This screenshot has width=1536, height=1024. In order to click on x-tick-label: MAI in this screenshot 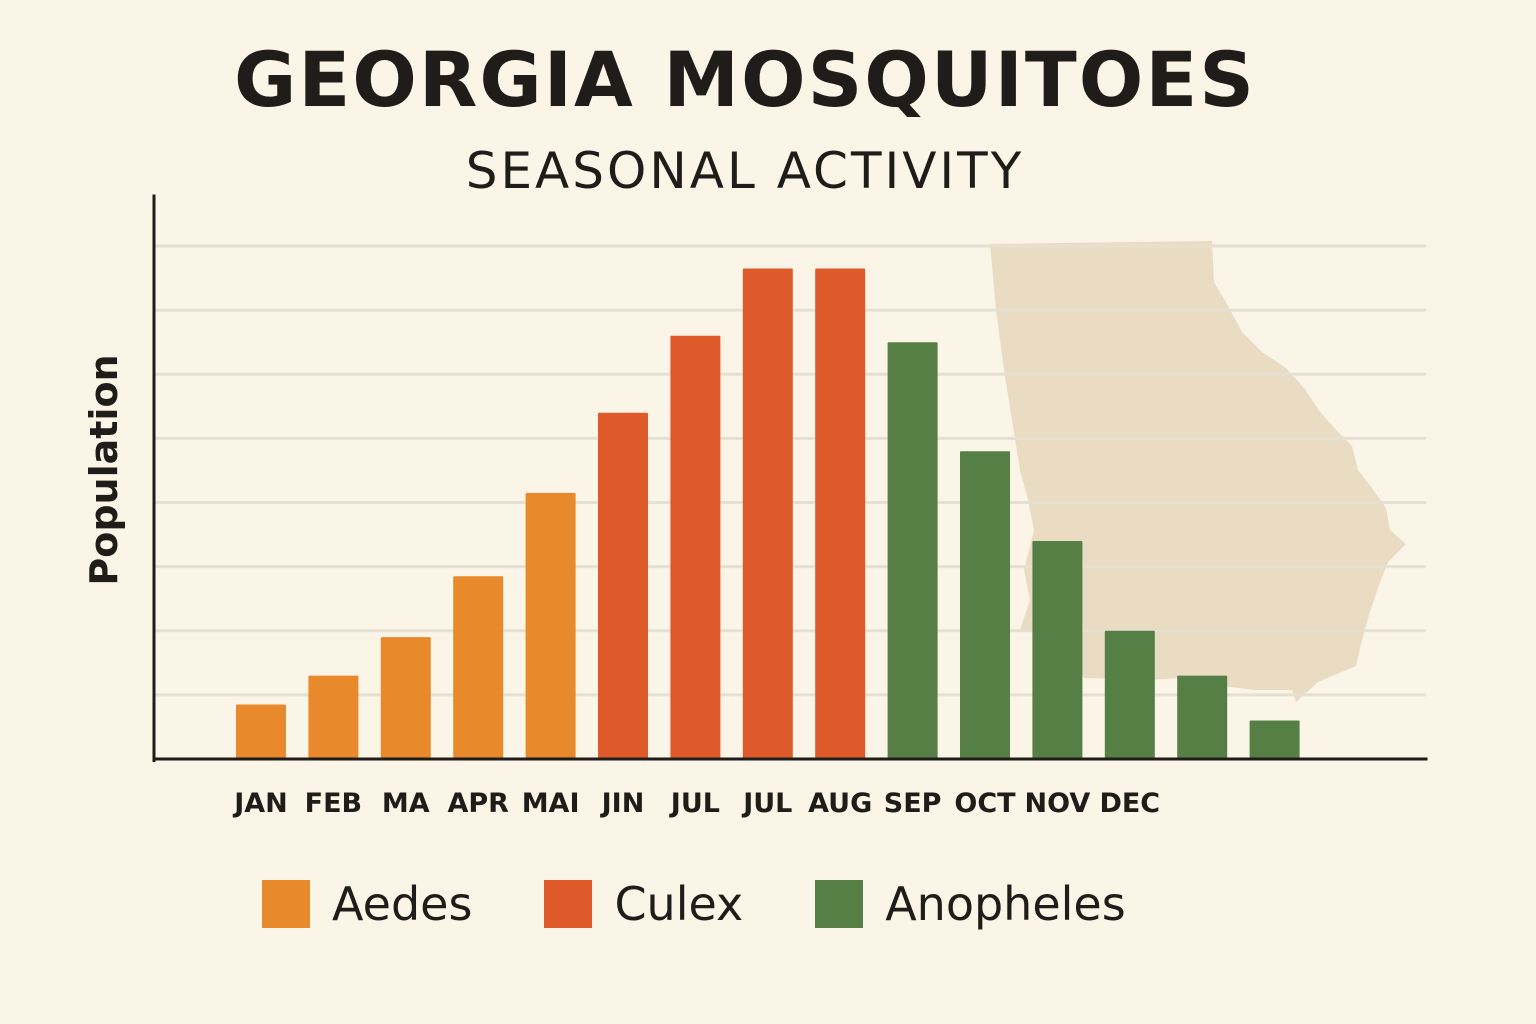, I will do `click(551, 803)`.